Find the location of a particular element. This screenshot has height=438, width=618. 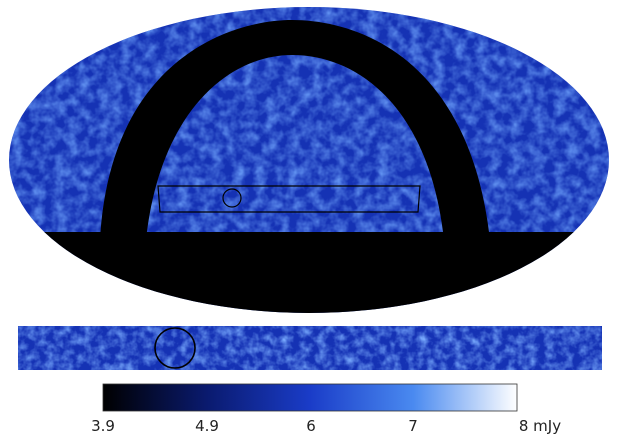

target-circle is located at coordinates (232, 198).